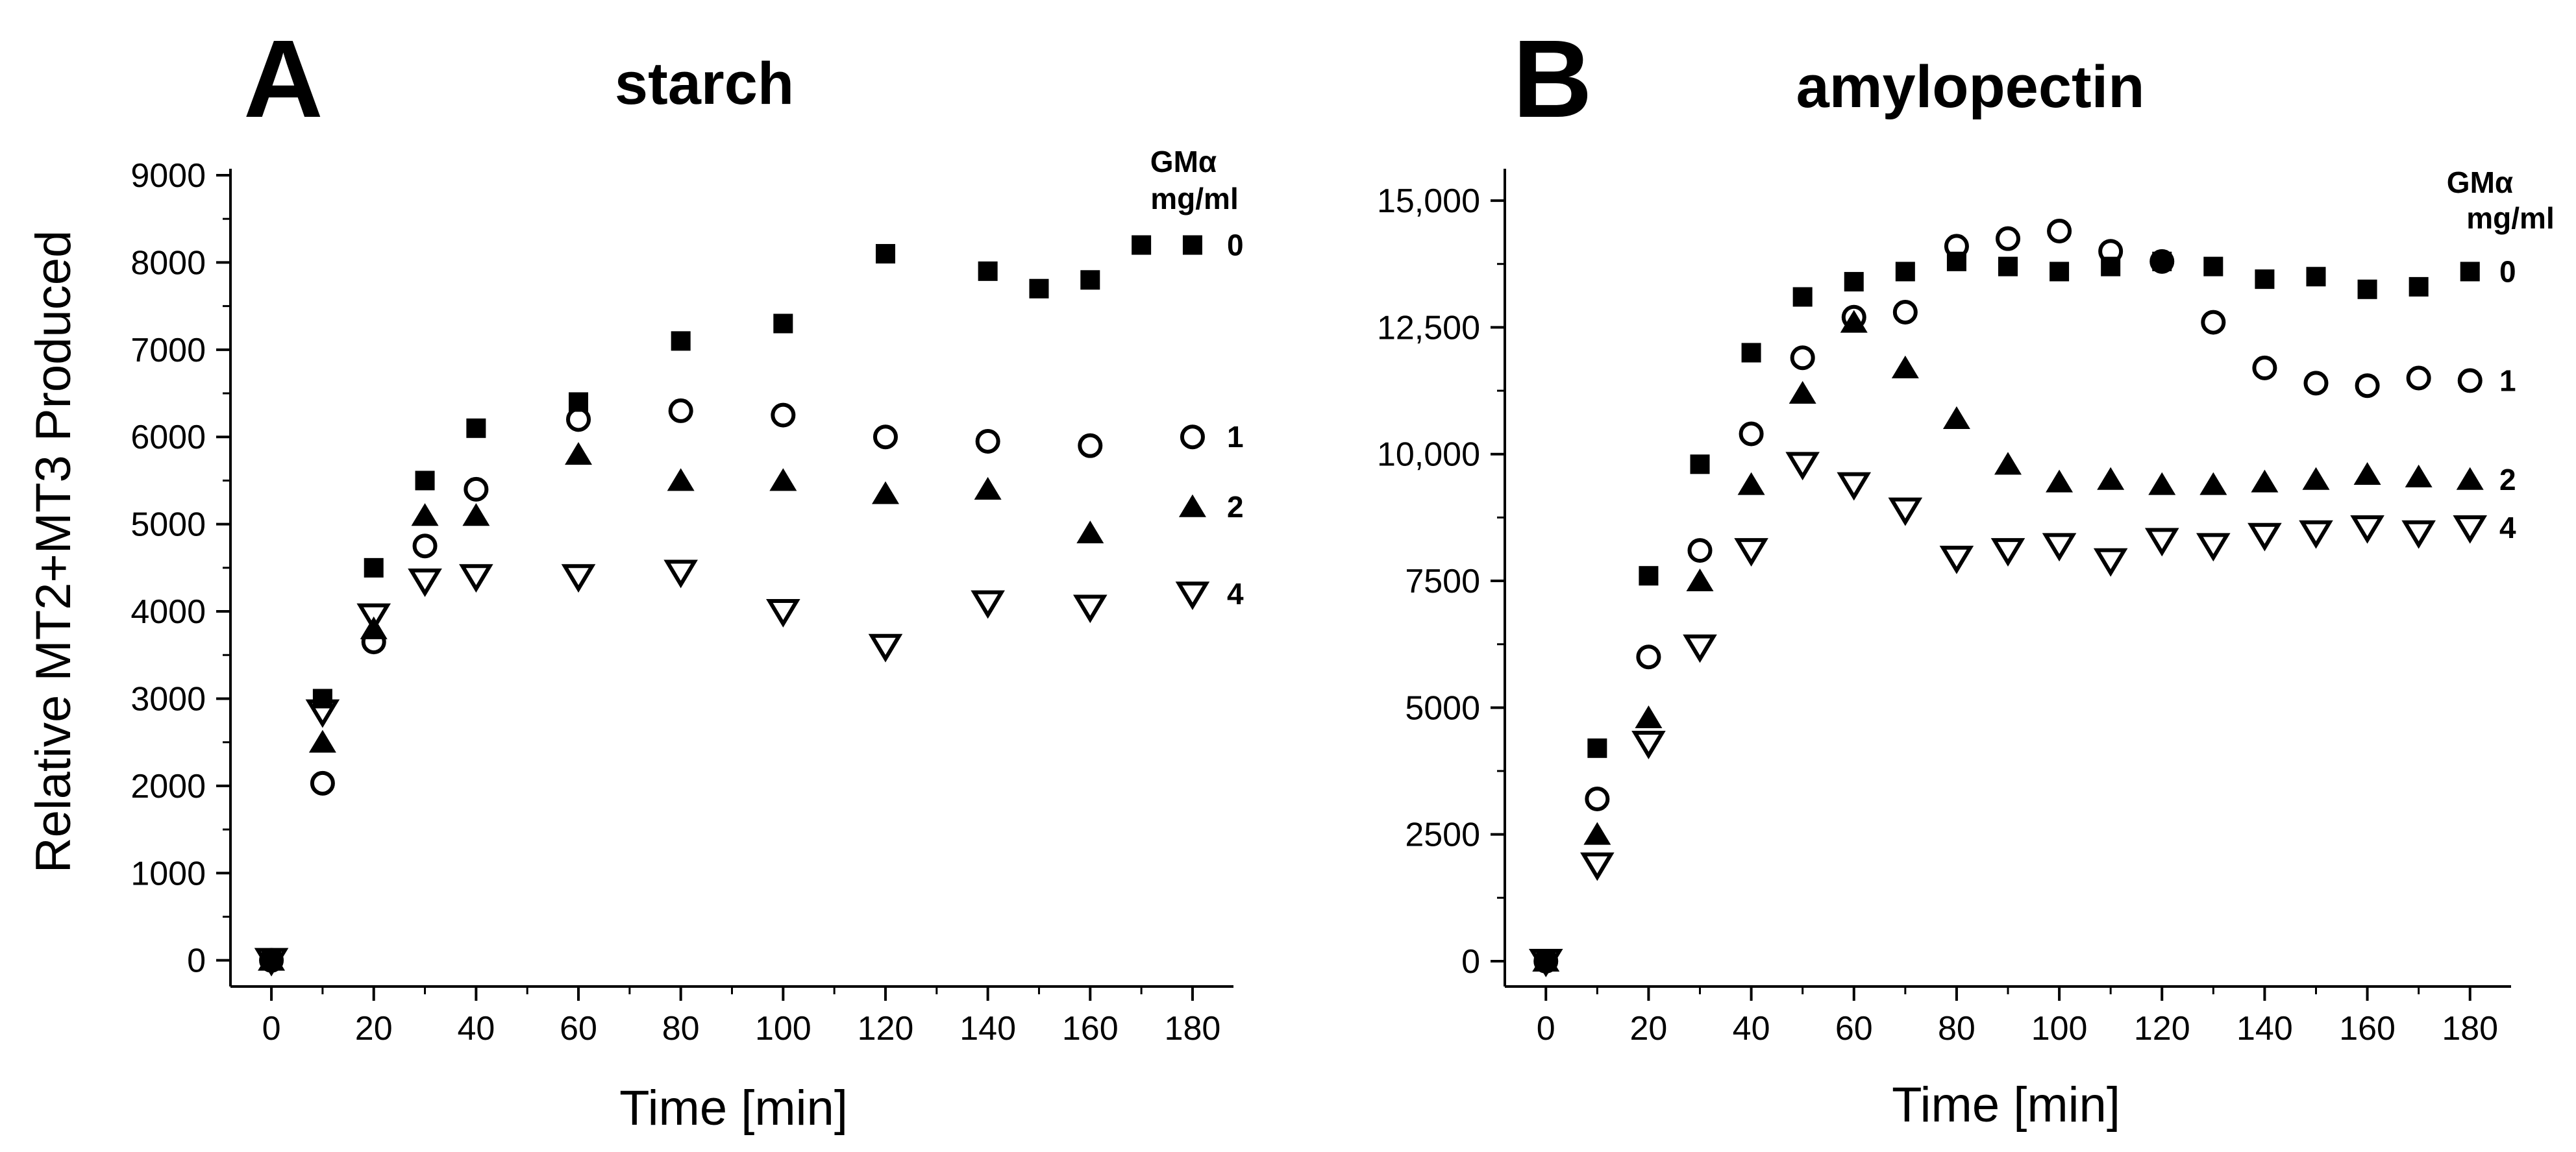 This screenshot has width=2576, height=1152. I want to click on panel-a-legend-entry-1: 1, so click(1235, 437).